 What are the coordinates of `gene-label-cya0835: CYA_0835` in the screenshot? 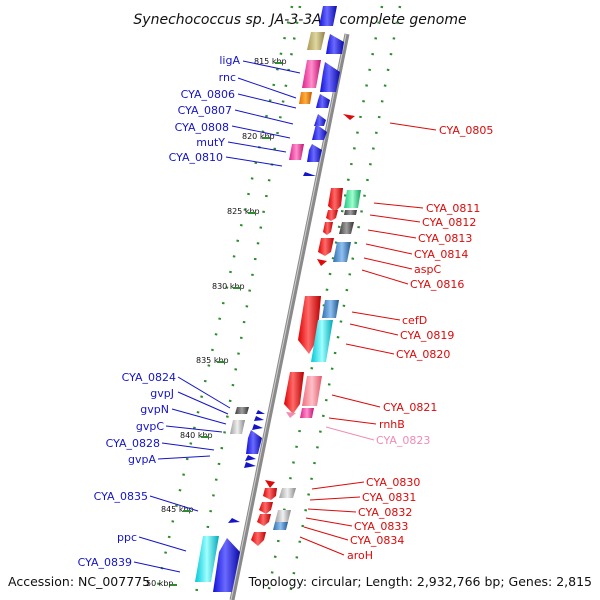 It's located at (121, 496).